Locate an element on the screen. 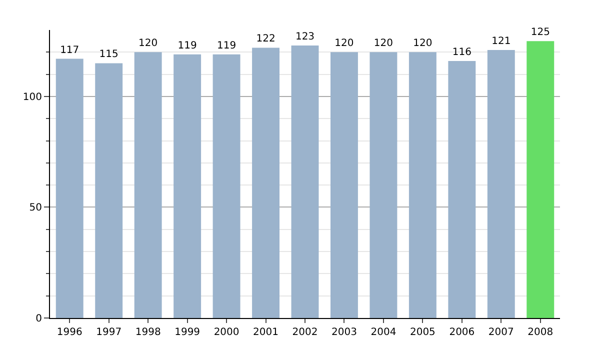  x-tick-label: 2001 is located at coordinates (265, 332).